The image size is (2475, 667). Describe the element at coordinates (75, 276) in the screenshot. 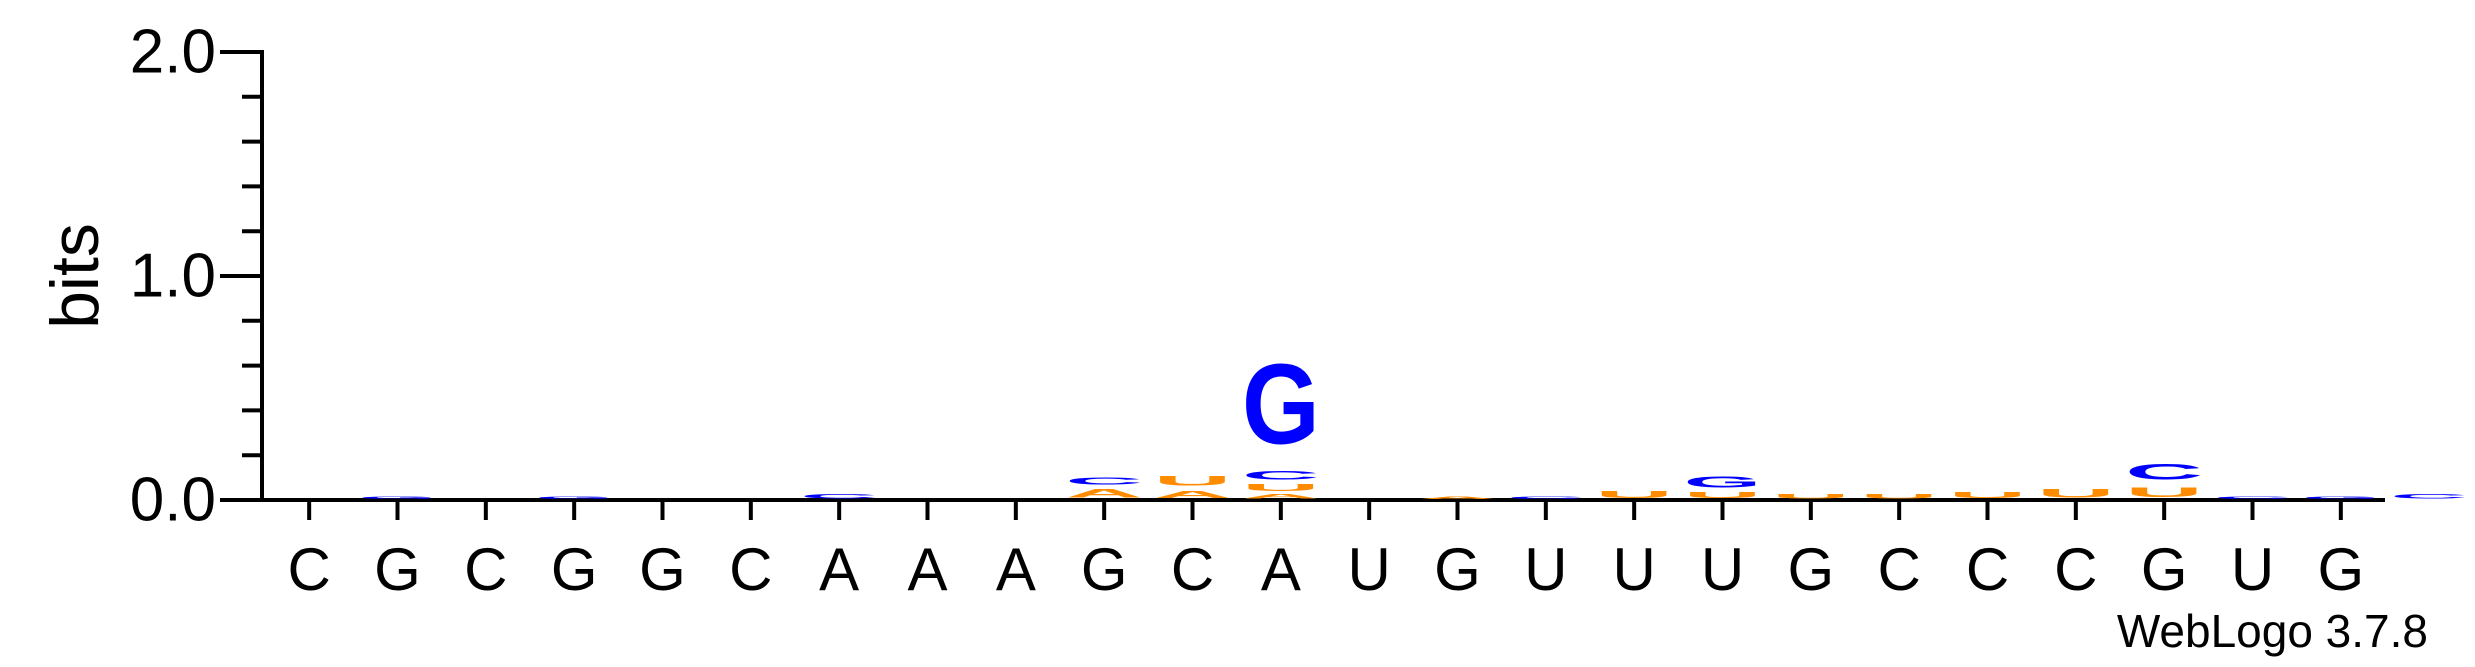

I see `y-axis-label: bits` at that location.